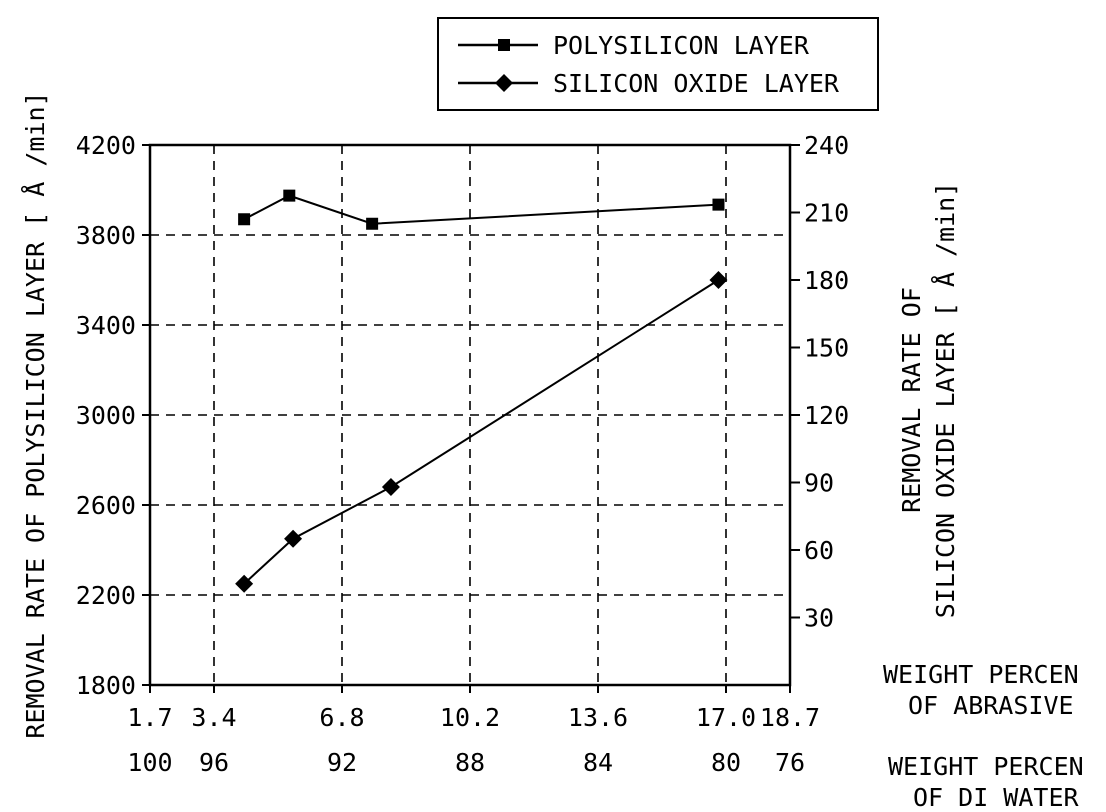 This screenshot has height=812, width=1106. Describe the element at coordinates (341, 717) in the screenshot. I see `x-primary-tick-label: 6.8` at that location.